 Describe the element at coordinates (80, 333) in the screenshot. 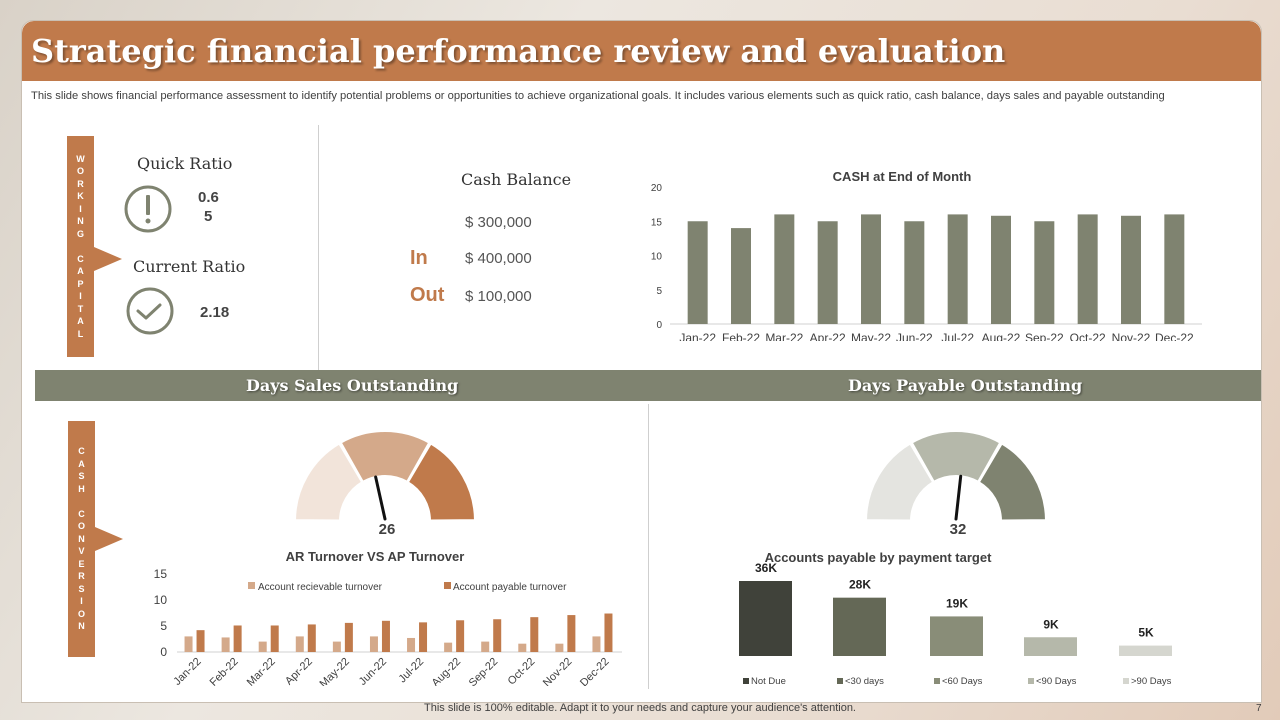

I see `vertical-letter: L` at that location.